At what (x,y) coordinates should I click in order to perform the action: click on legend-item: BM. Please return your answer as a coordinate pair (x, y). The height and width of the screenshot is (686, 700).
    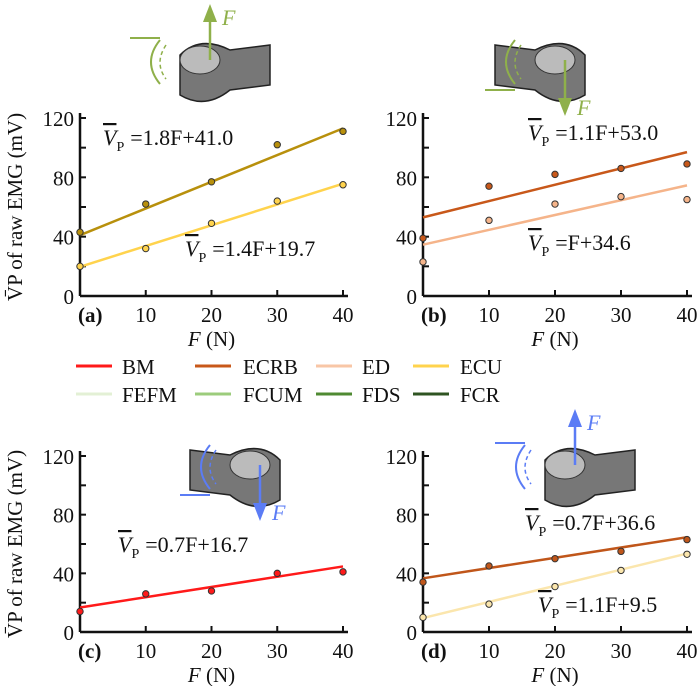
    Looking at the image, I should click on (115, 367).